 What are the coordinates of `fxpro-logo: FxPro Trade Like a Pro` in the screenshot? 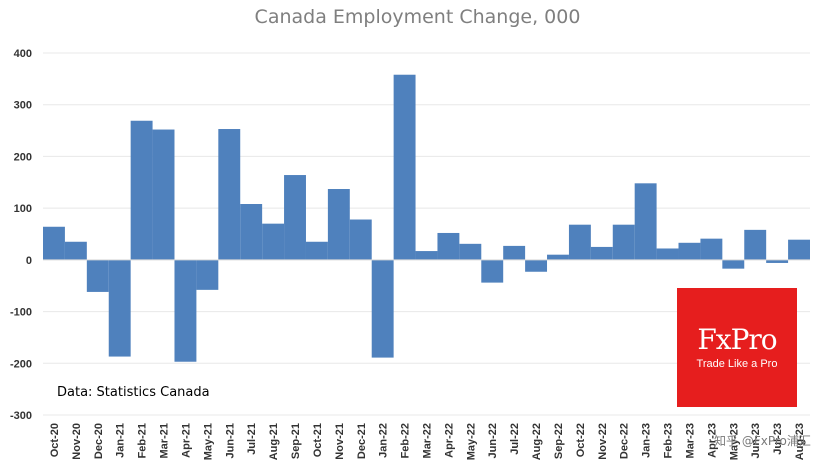 It's located at (737, 347).